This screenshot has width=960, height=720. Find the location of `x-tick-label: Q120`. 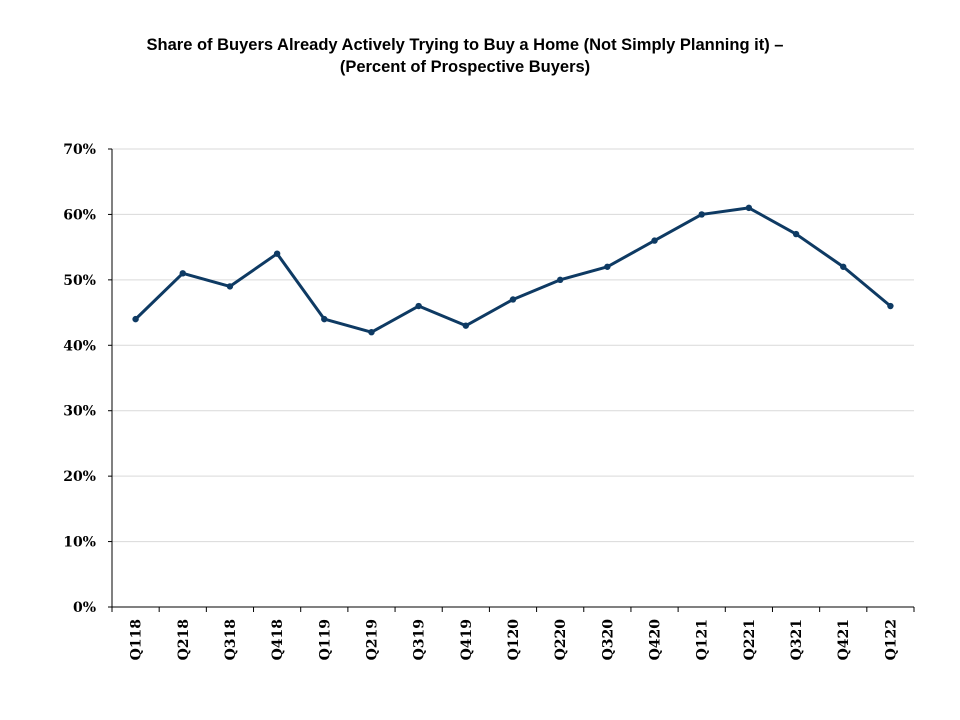

x-tick-label: Q120 is located at coordinates (514, 640).